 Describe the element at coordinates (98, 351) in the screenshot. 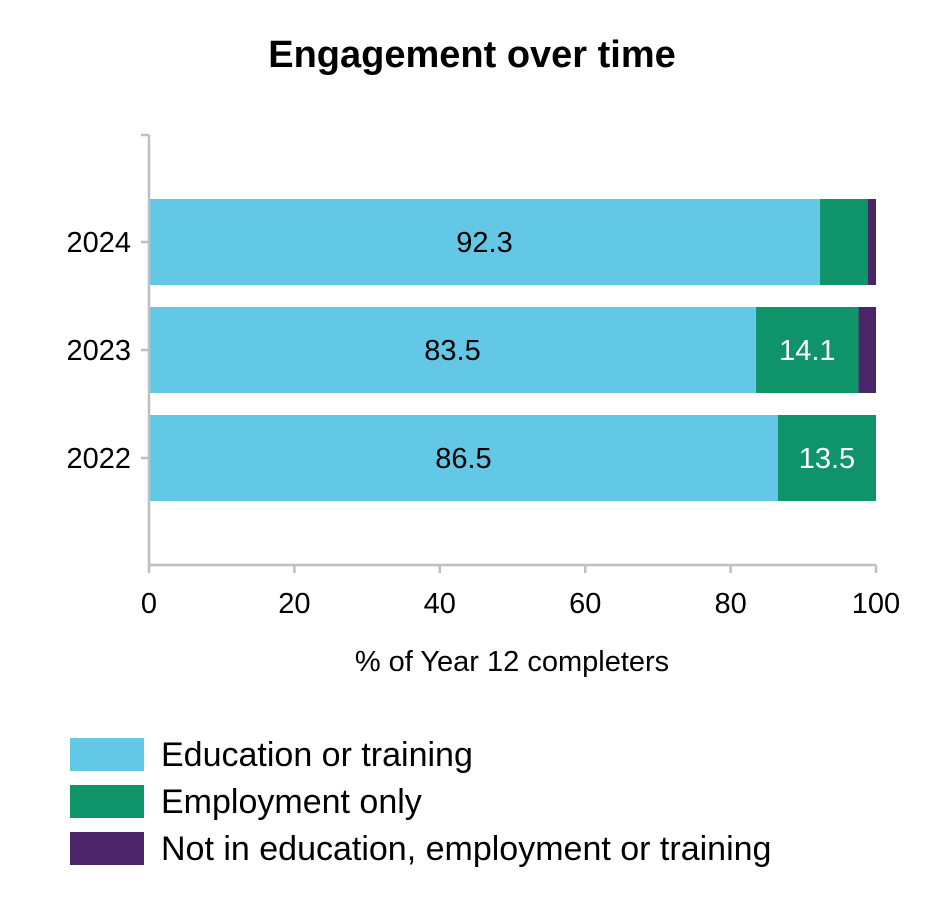

I see `y-tick-label-2023: 2023` at that location.